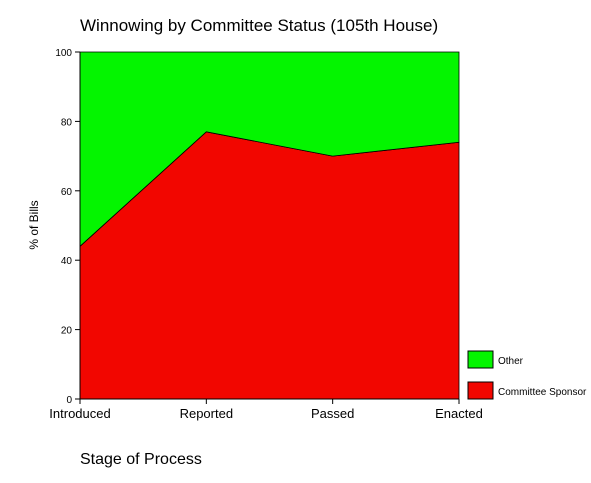 The height and width of the screenshot is (483, 591). What do you see at coordinates (67, 122) in the screenshot?
I see `y-tick-label: 80` at bounding box center [67, 122].